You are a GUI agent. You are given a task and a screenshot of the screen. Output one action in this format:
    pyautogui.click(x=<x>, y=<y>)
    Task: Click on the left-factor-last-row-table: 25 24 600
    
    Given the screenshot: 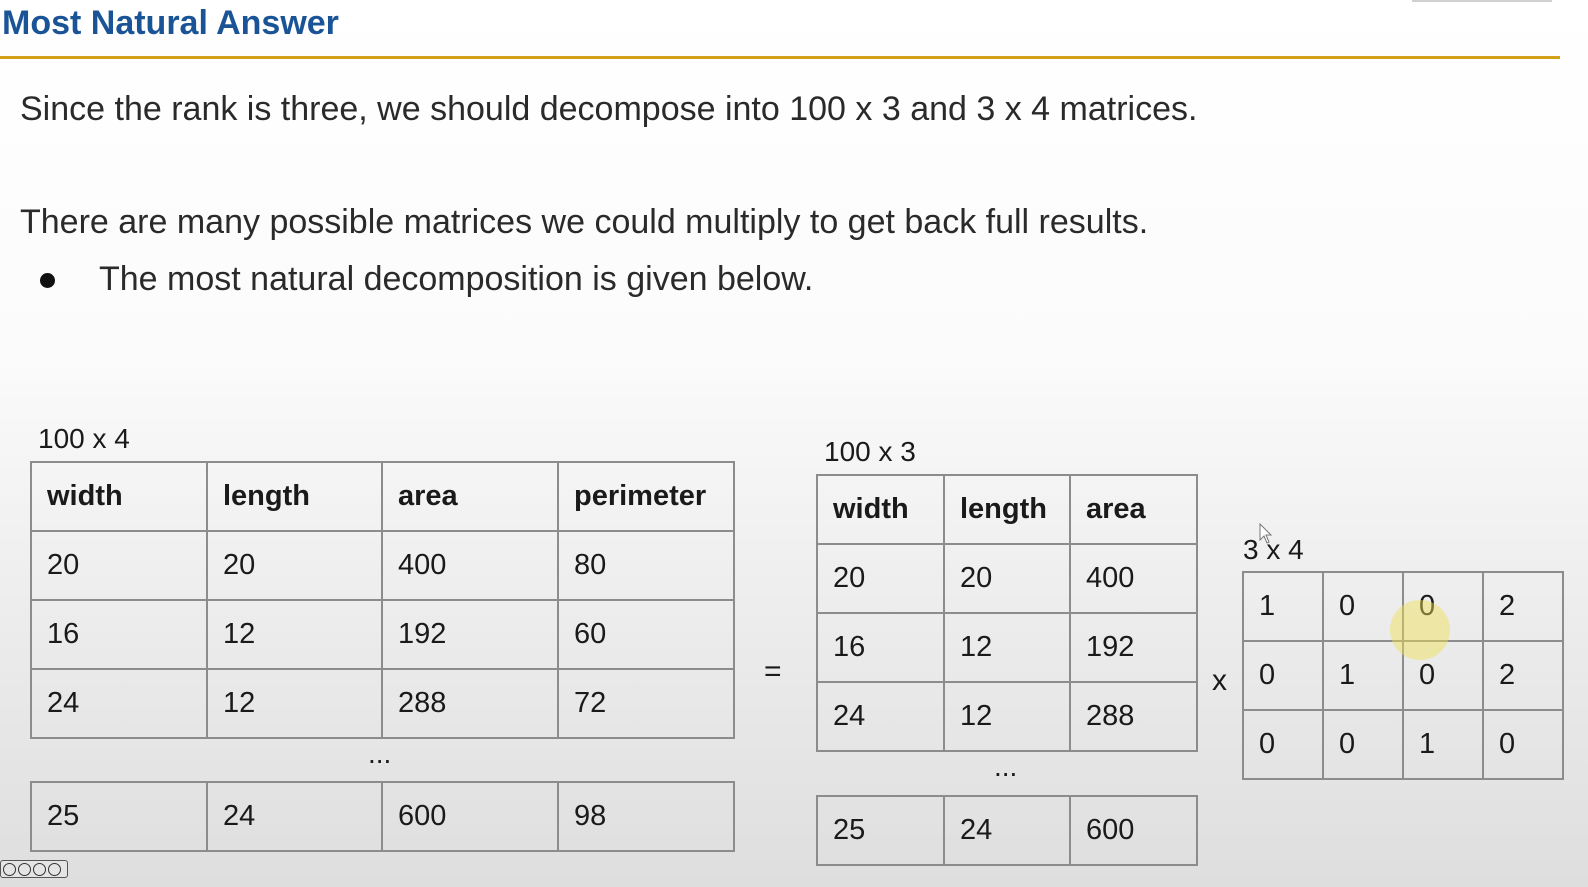 What is the action you would take?
    pyautogui.click(x=1007, y=830)
    